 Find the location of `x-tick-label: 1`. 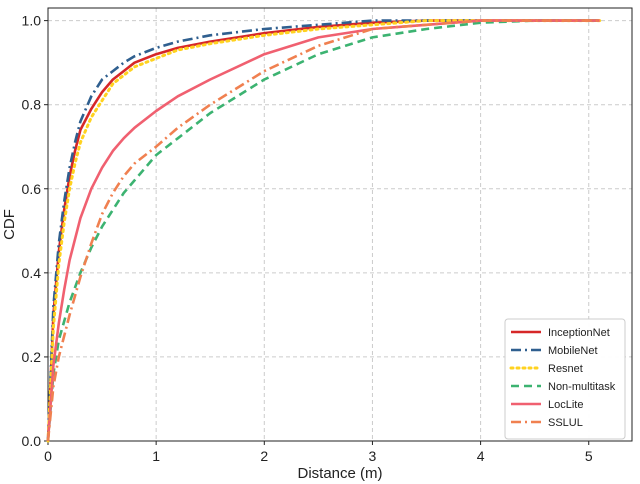

x-tick-label: 1 is located at coordinates (156, 456).